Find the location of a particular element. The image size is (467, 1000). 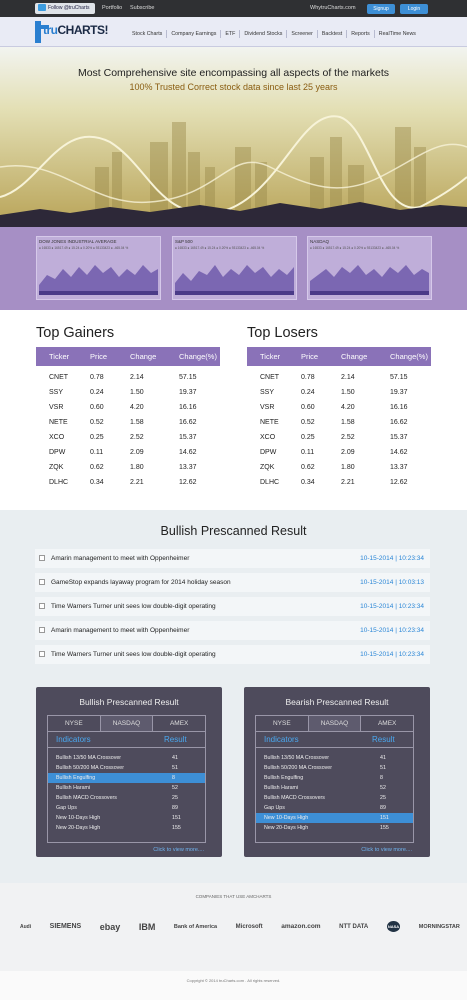

sp500-chart is located at coordinates (234, 280).